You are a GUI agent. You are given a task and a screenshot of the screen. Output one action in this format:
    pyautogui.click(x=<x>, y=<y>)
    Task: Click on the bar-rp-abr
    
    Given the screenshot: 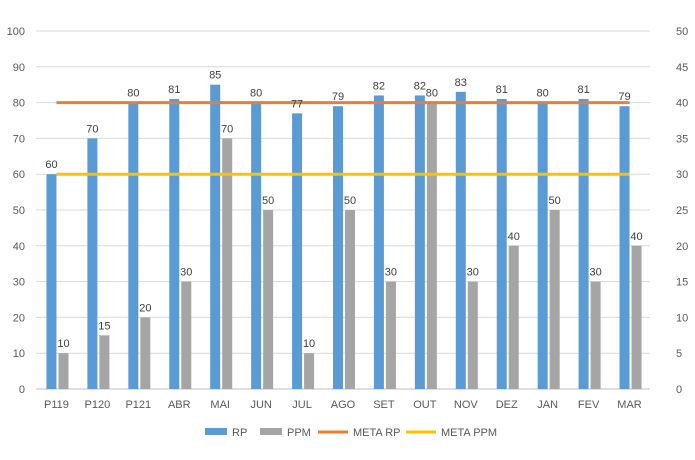 What is the action you would take?
    pyautogui.click(x=174, y=244)
    